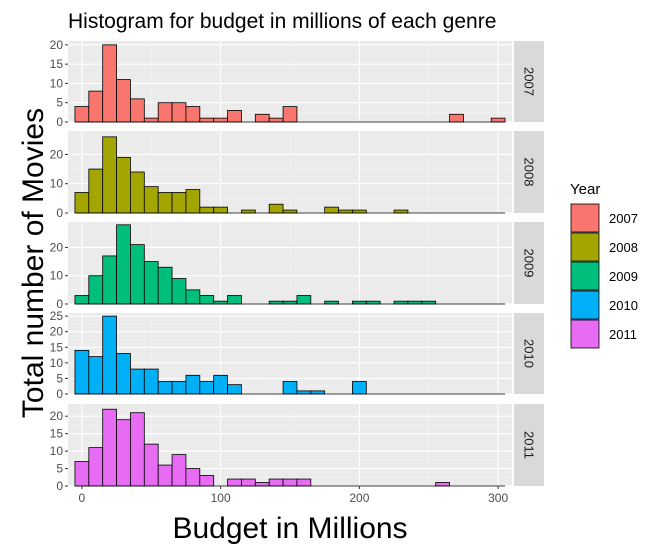 This screenshot has height=555, width=660. What do you see at coordinates (623, 276) in the screenshot?
I see `legend-label-2009: 2009` at bounding box center [623, 276].